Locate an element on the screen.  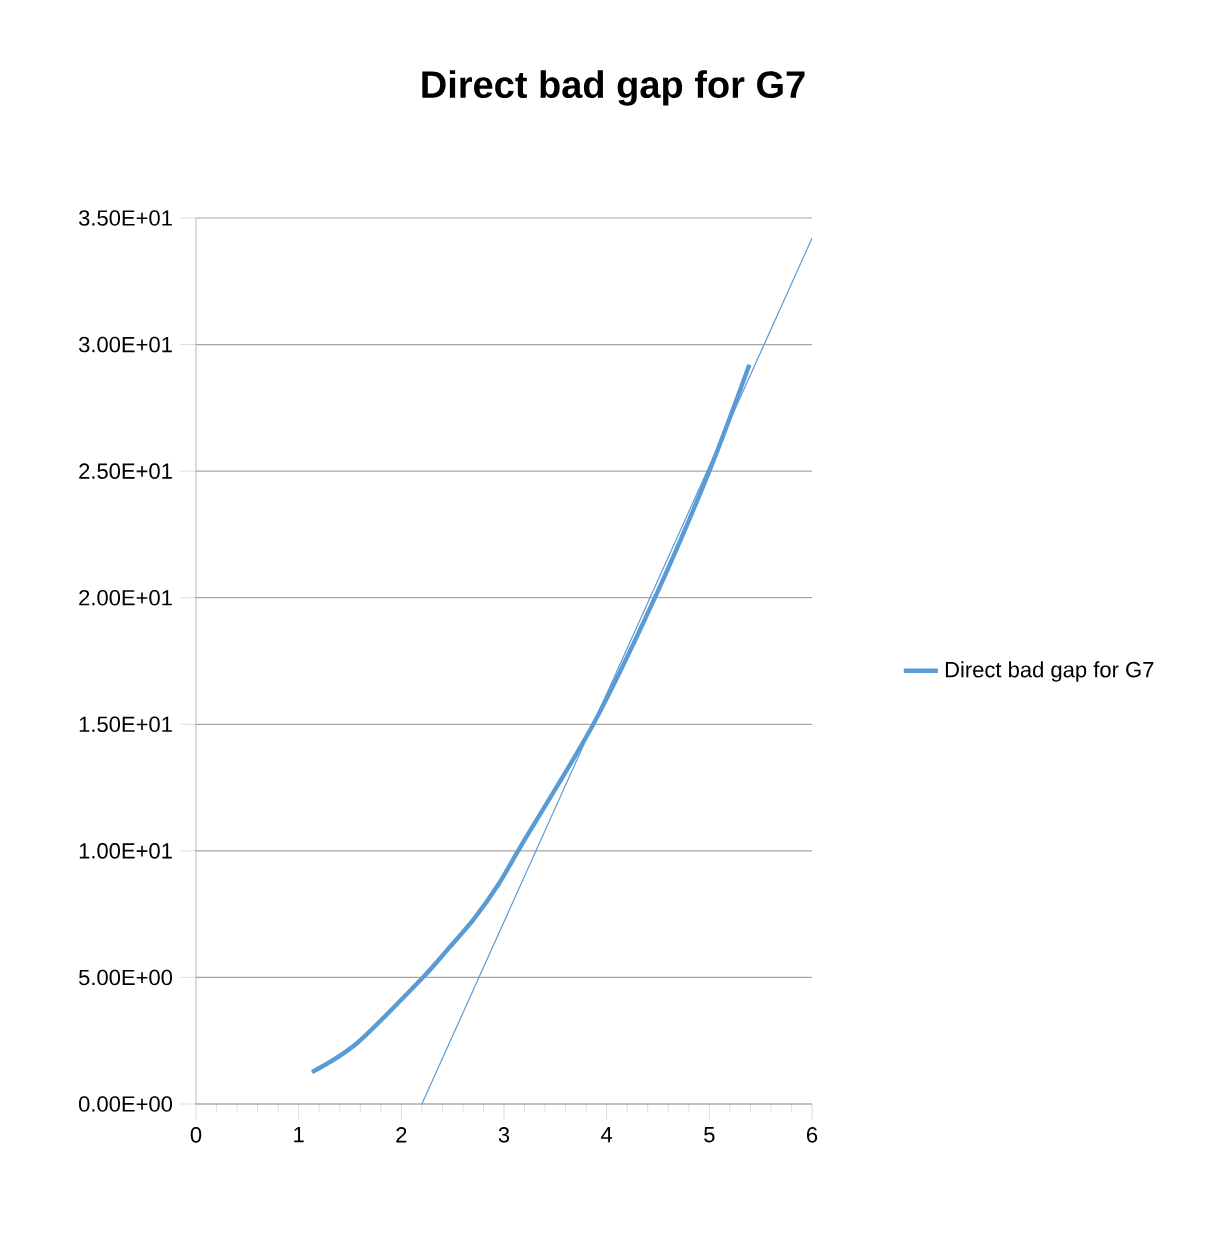
y-tick-label: 1.50E+01 is located at coordinates (125, 724).